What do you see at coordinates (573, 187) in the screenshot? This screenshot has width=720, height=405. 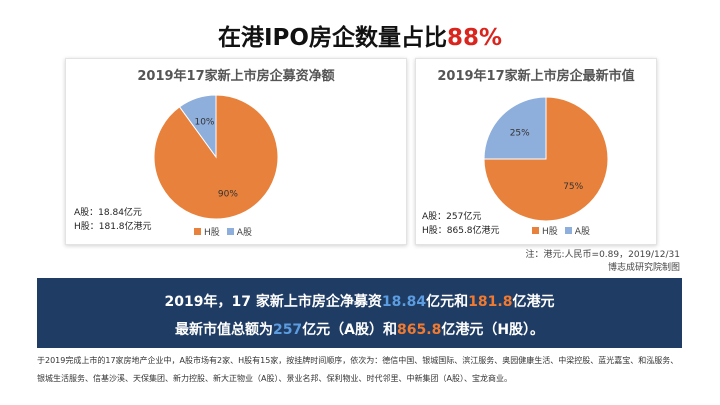 I see `slice-label-h: 75%` at bounding box center [573, 187].